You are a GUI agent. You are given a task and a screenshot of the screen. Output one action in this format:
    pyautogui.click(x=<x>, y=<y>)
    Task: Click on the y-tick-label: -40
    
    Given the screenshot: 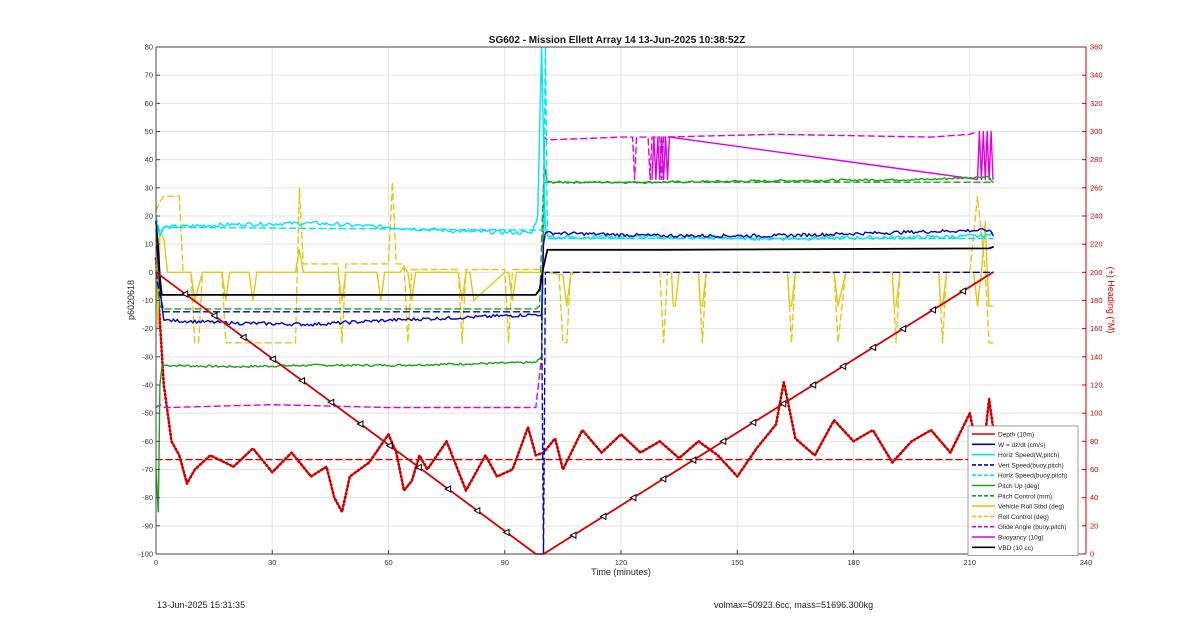 What is the action you would take?
    pyautogui.click(x=147, y=385)
    